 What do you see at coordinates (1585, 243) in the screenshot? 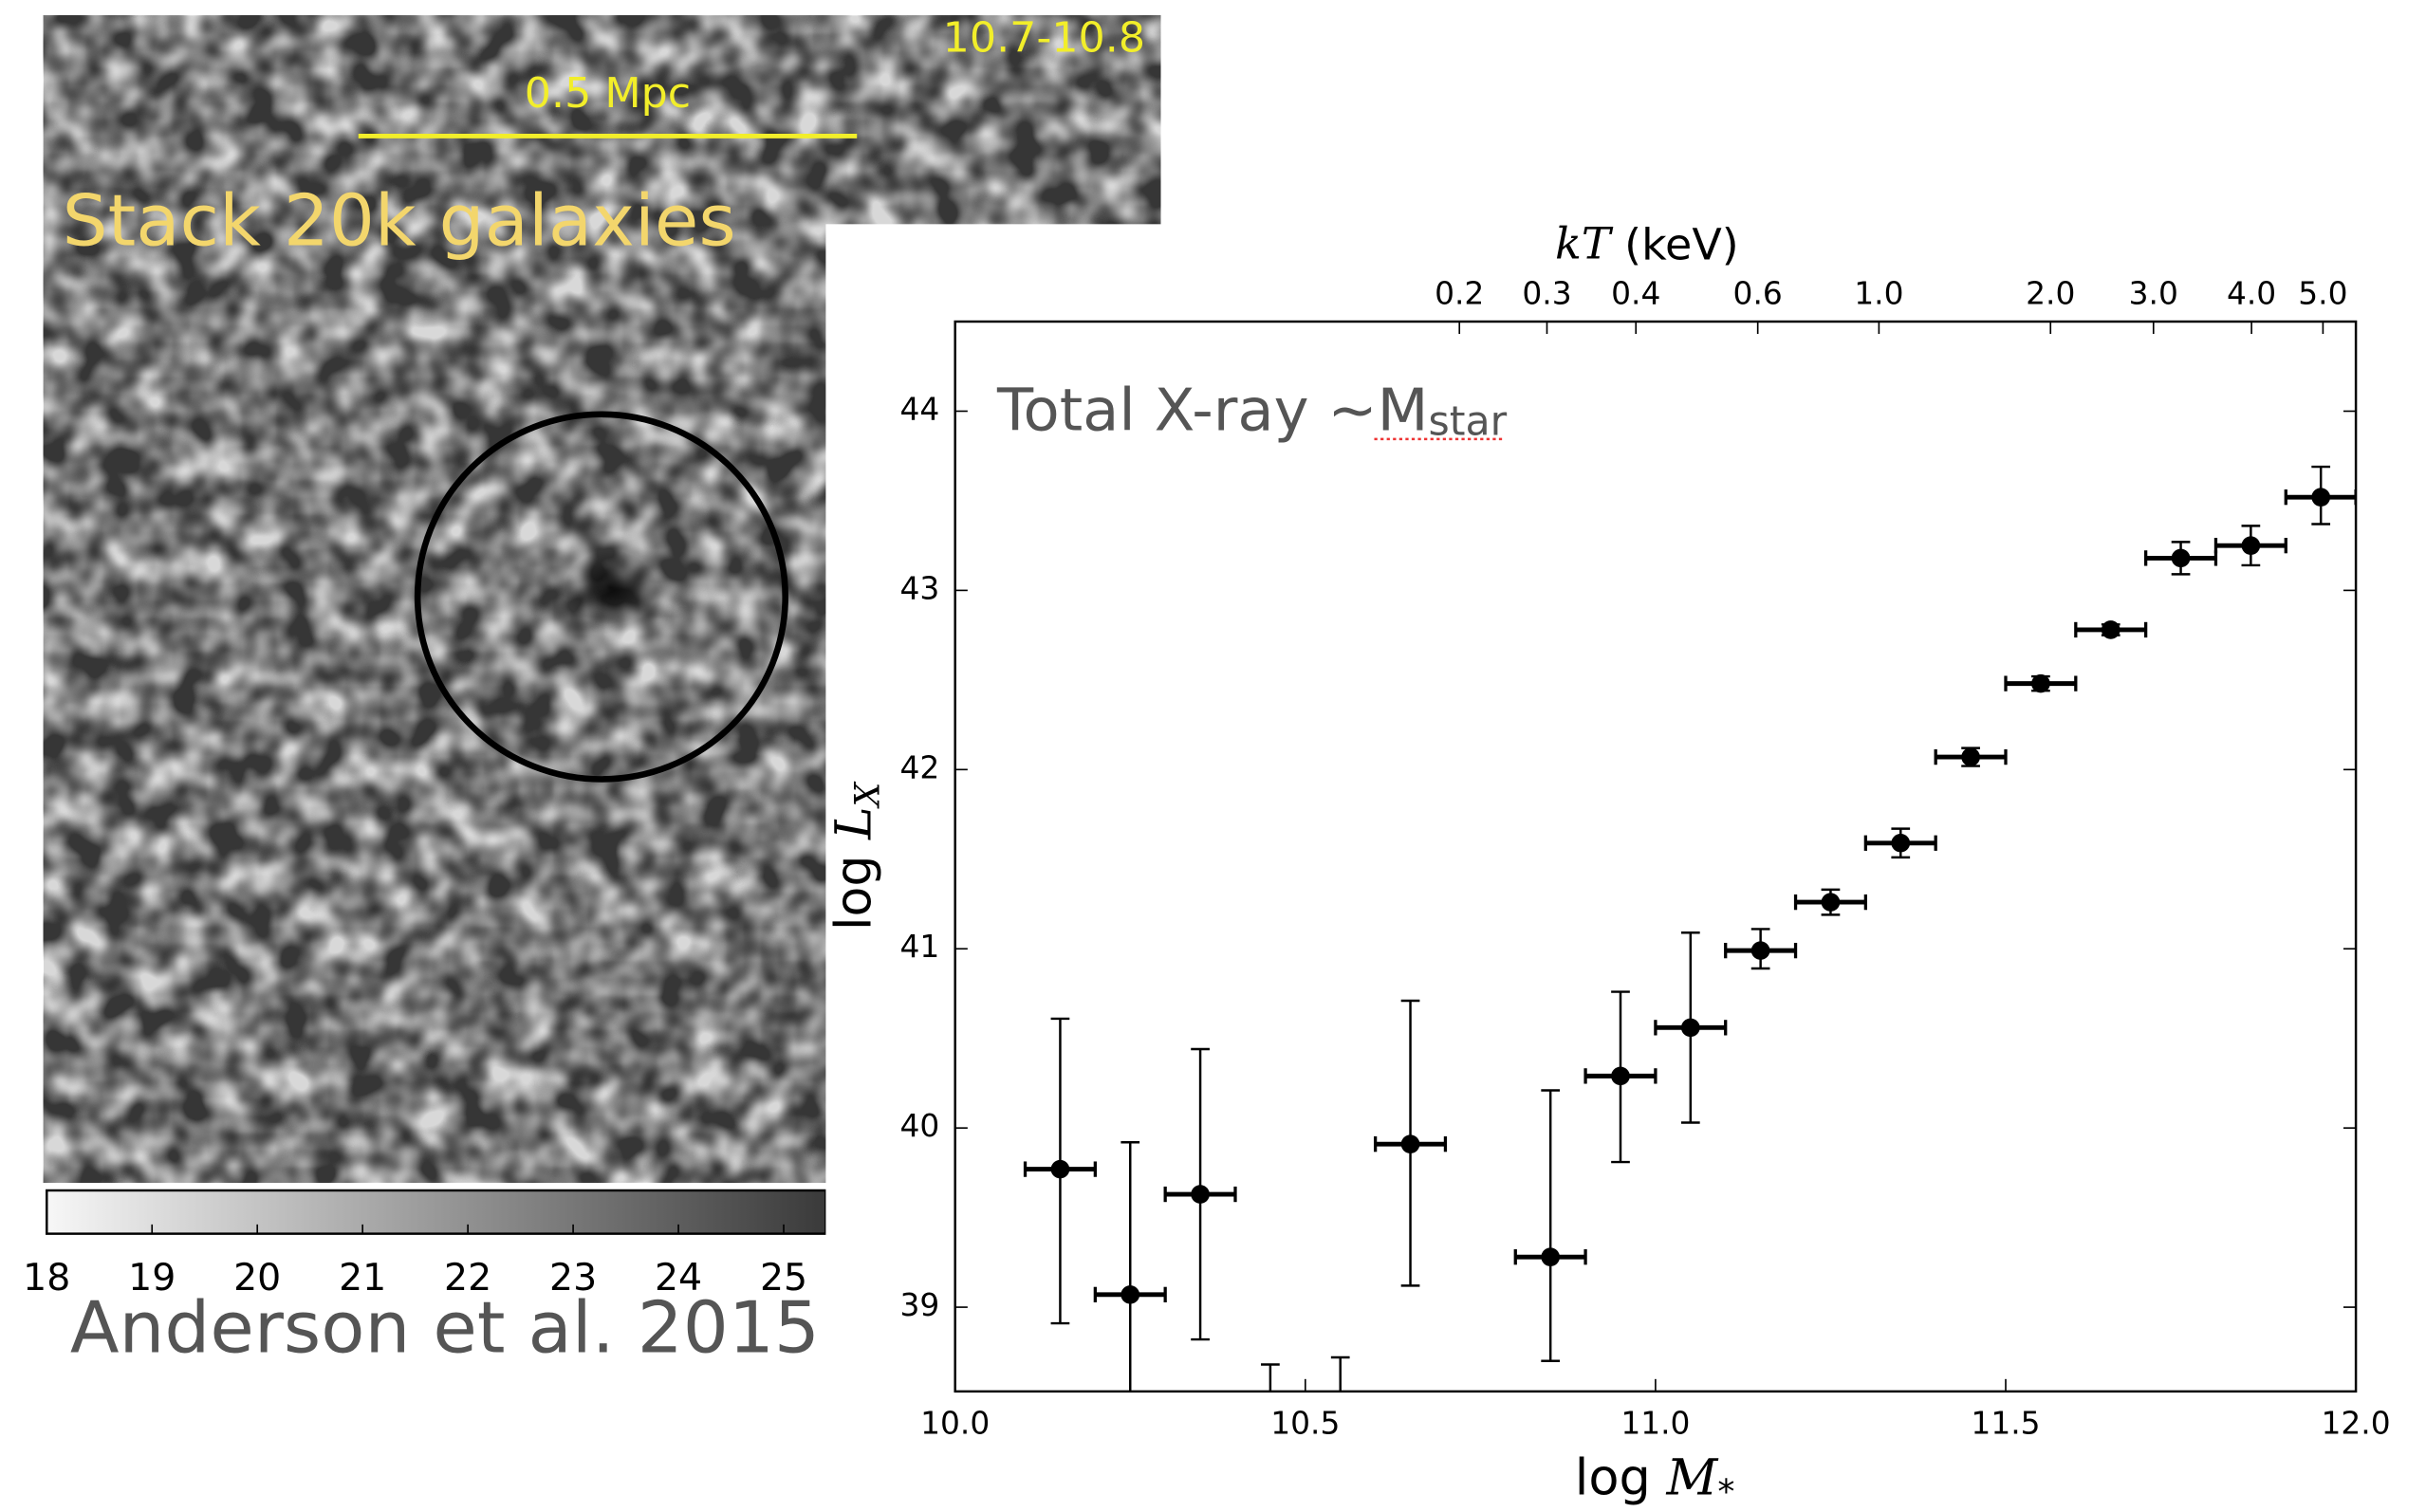
I see `x2-label-var: kT` at bounding box center [1585, 243].